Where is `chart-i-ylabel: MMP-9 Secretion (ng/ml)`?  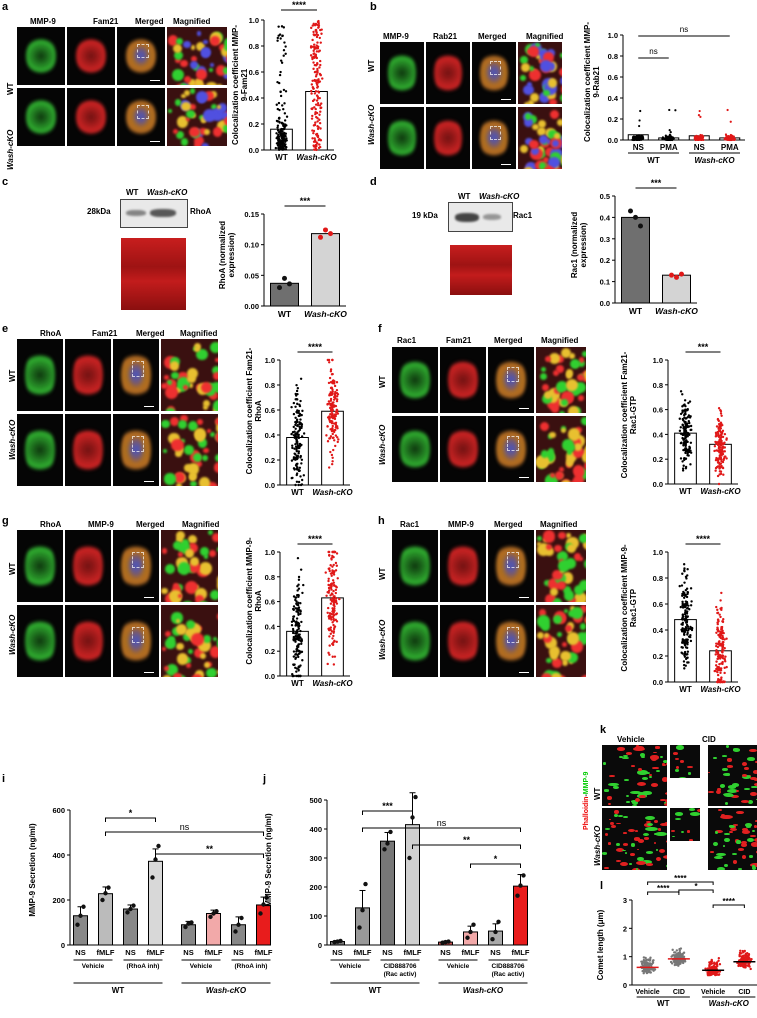
chart-i-ylabel: MMP-9 Secretion (ng/ml) is located at coordinates (32, 870).